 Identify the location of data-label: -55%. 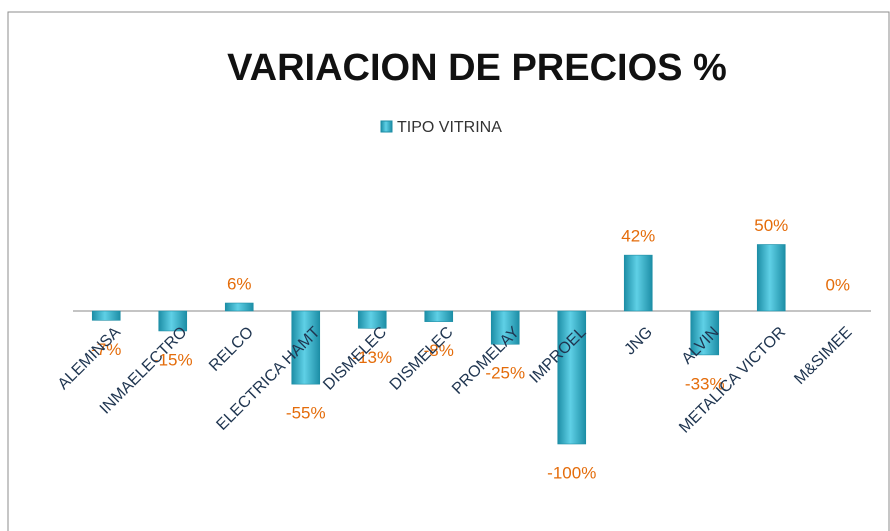
(306, 413).